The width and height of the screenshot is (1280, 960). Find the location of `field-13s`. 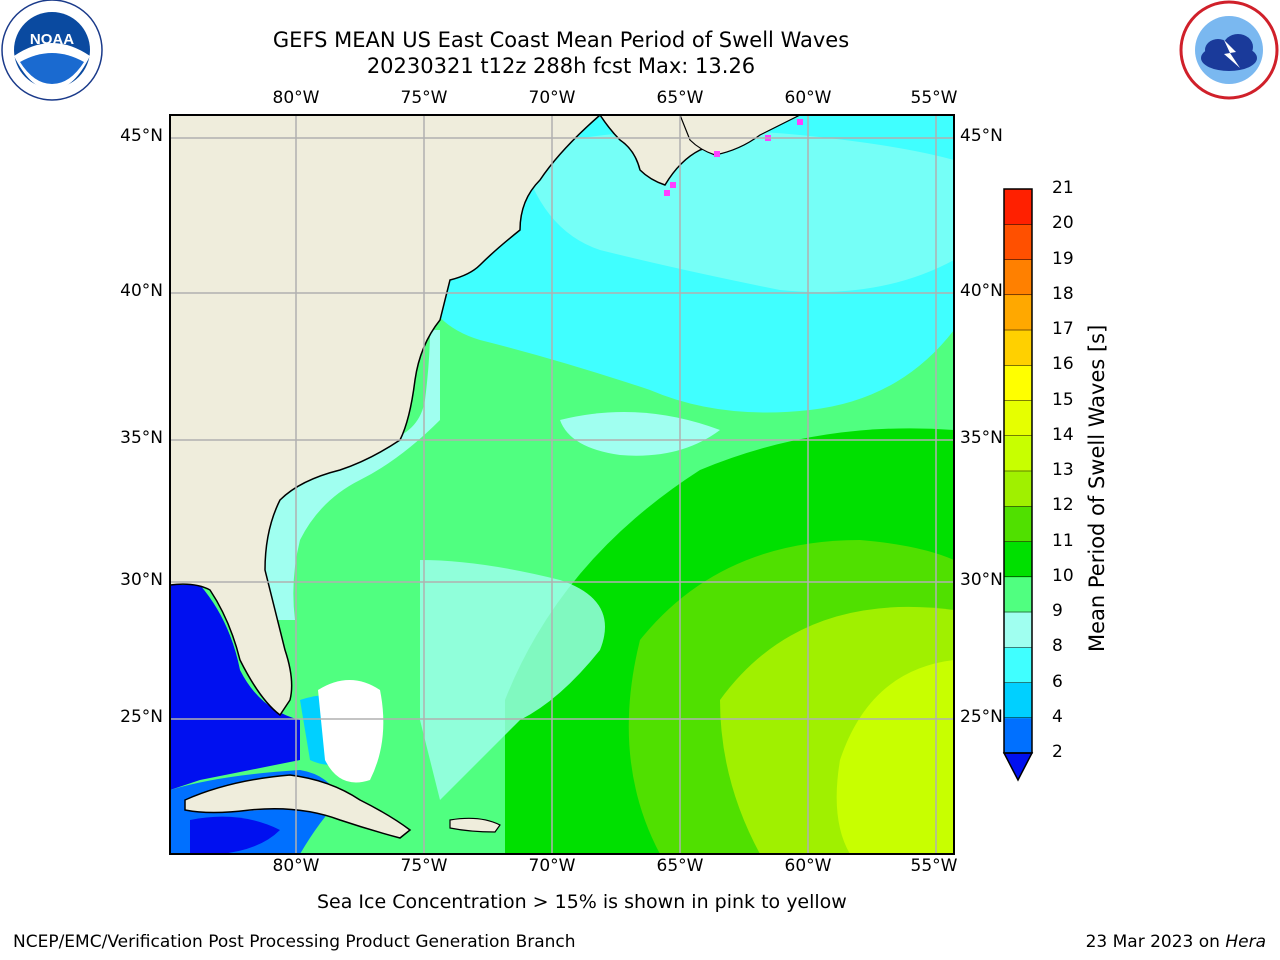

field-13s is located at coordinates (895, 757).